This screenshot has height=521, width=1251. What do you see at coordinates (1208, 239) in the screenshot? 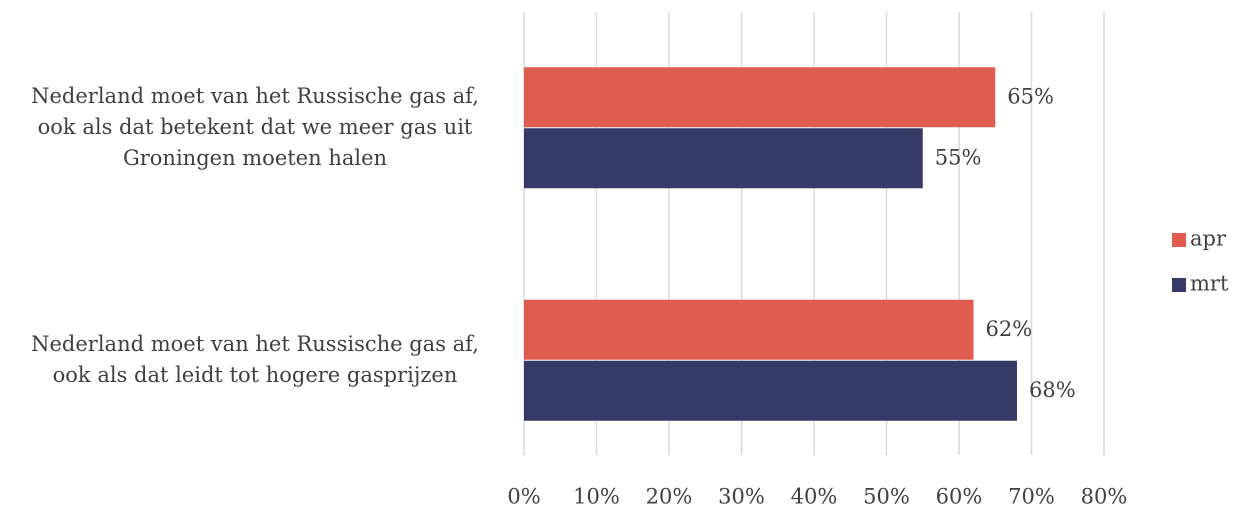
I see `legend-label: apr` at bounding box center [1208, 239].